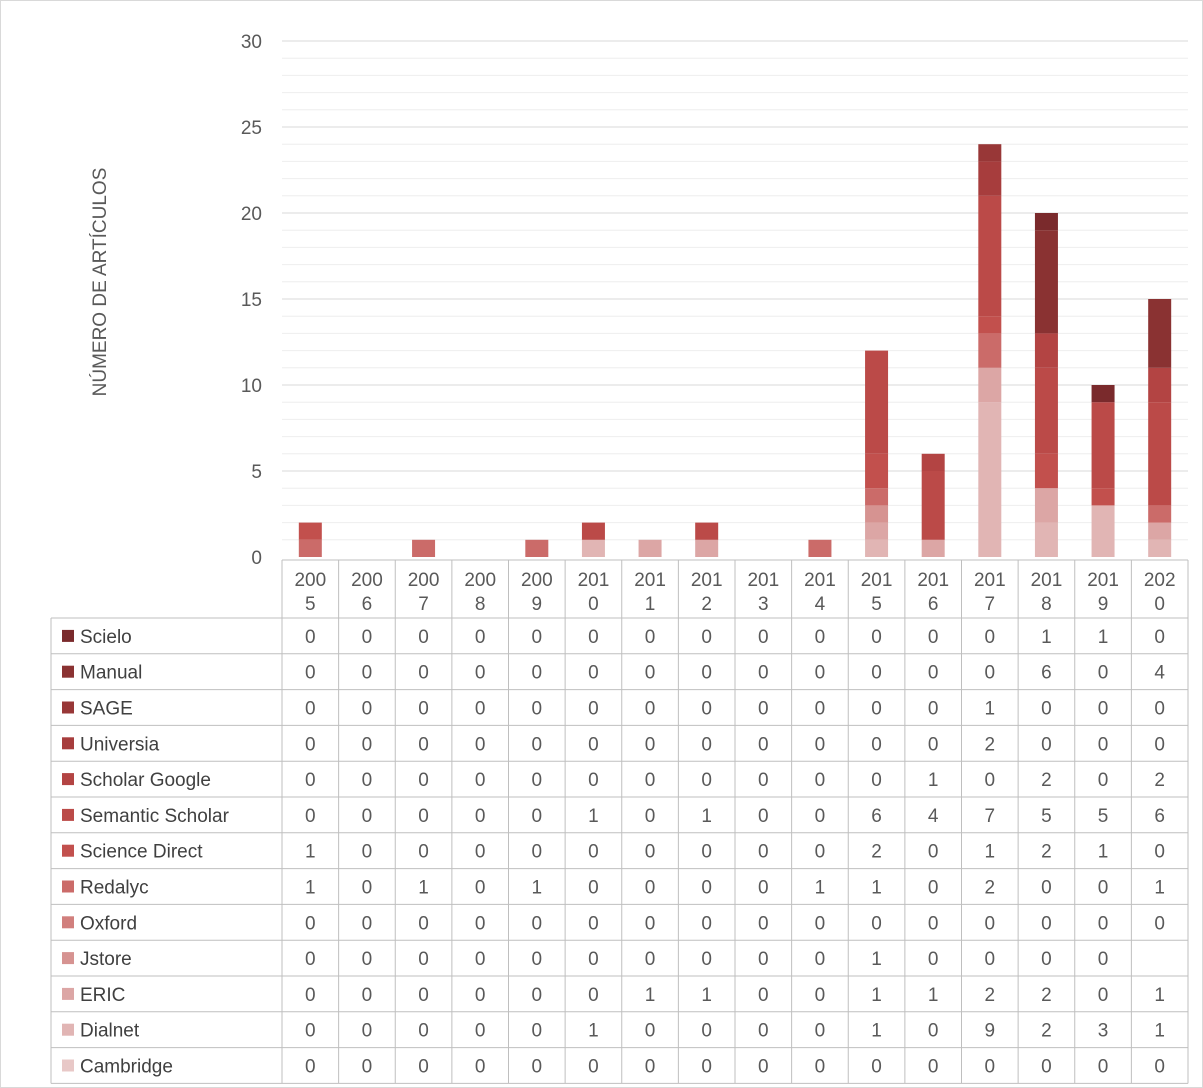 The height and width of the screenshot is (1088, 1203). I want to click on x-category-label: 8, so click(480, 604).